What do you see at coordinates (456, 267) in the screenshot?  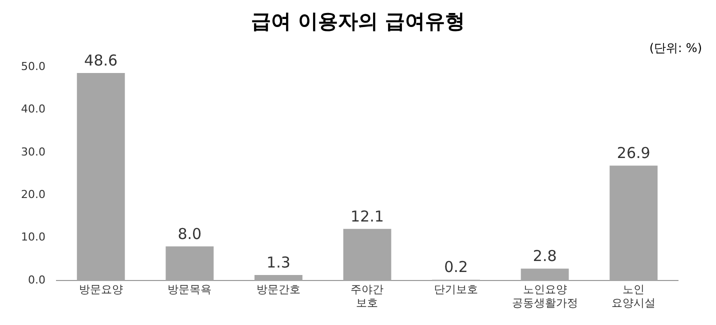 I see `data-label: 0.2` at bounding box center [456, 267].